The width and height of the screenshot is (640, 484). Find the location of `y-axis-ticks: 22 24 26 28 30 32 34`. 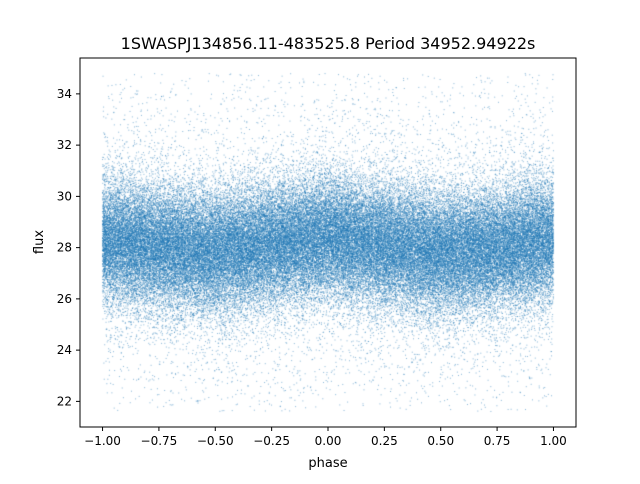

y-axis-ticks: 22 24 26 28 30 32 34 is located at coordinates (68, 247).